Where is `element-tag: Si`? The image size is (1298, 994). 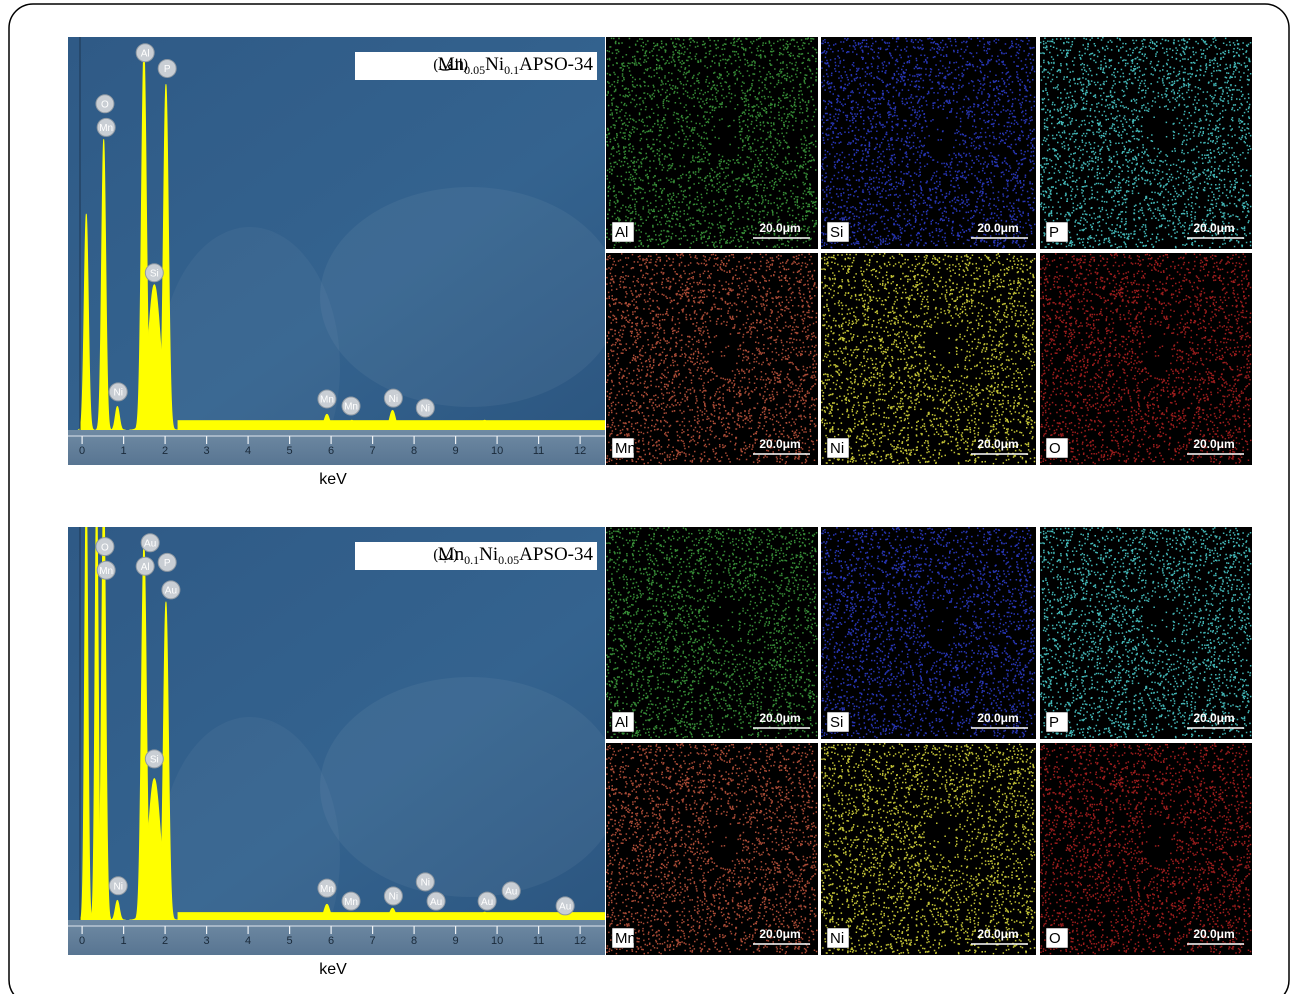
element-tag: Si is located at coordinates (836, 722).